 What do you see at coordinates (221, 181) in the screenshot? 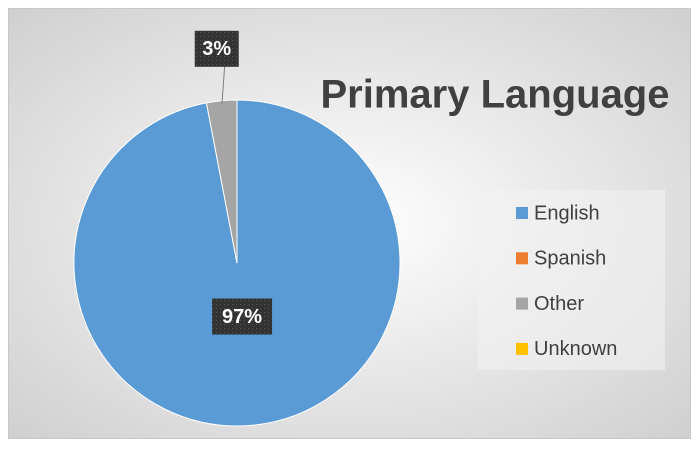
I see `pie-slice` at bounding box center [221, 181].